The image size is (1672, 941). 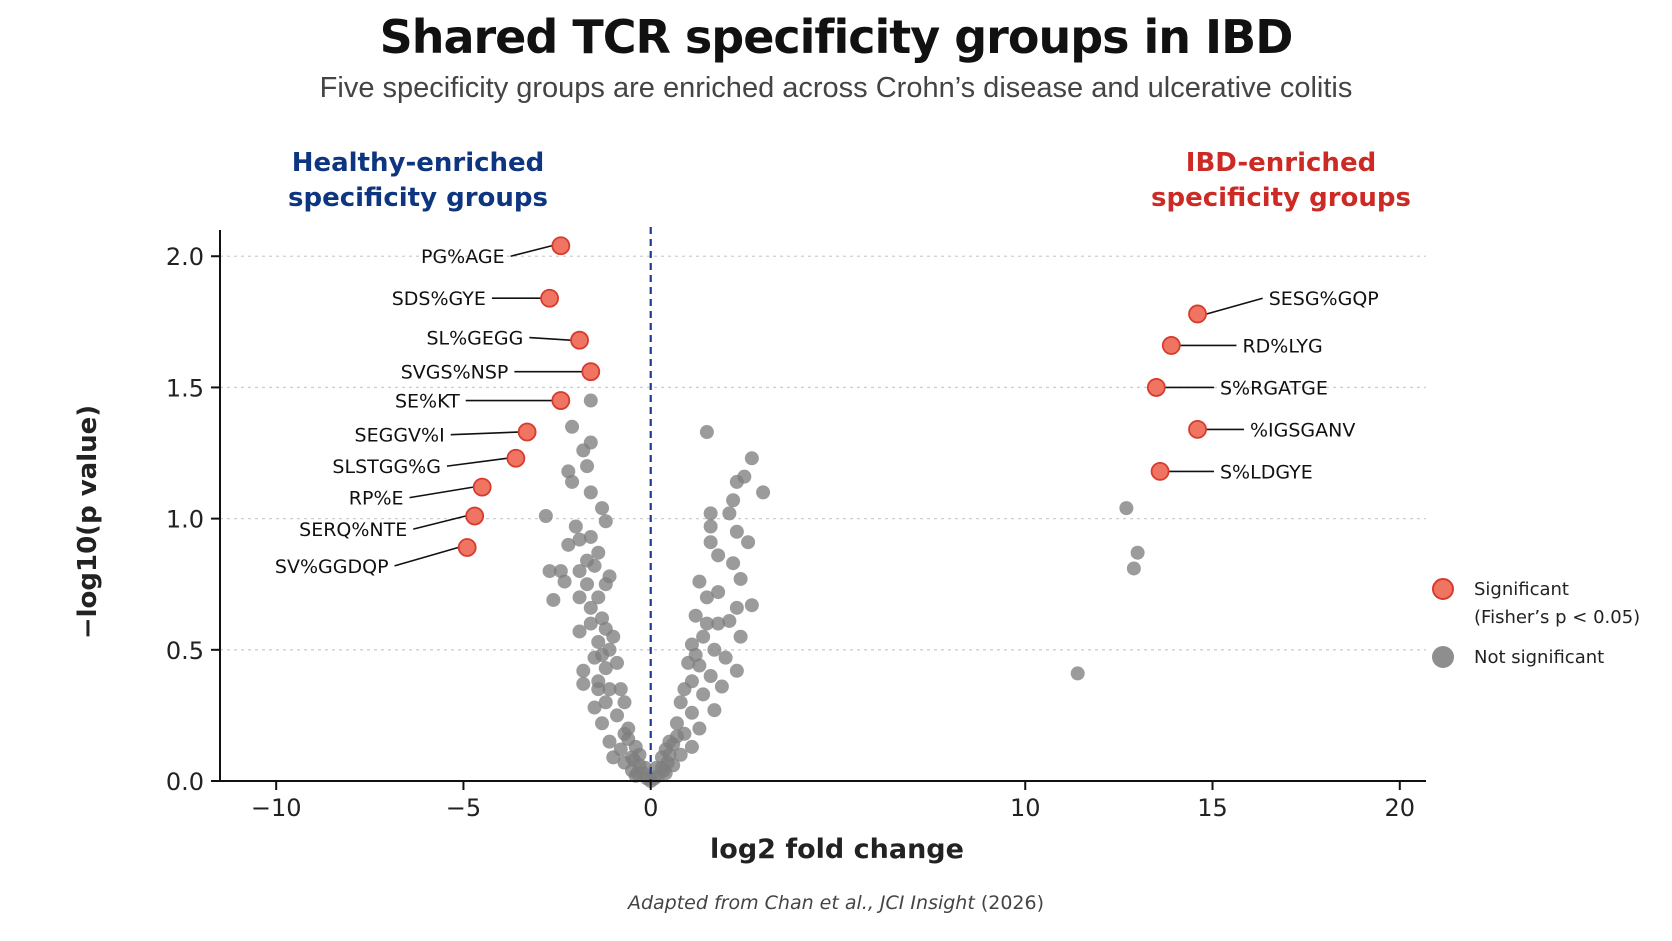 What do you see at coordinates (376, 499) in the screenshot?
I see `point-label: RP%E` at bounding box center [376, 499].